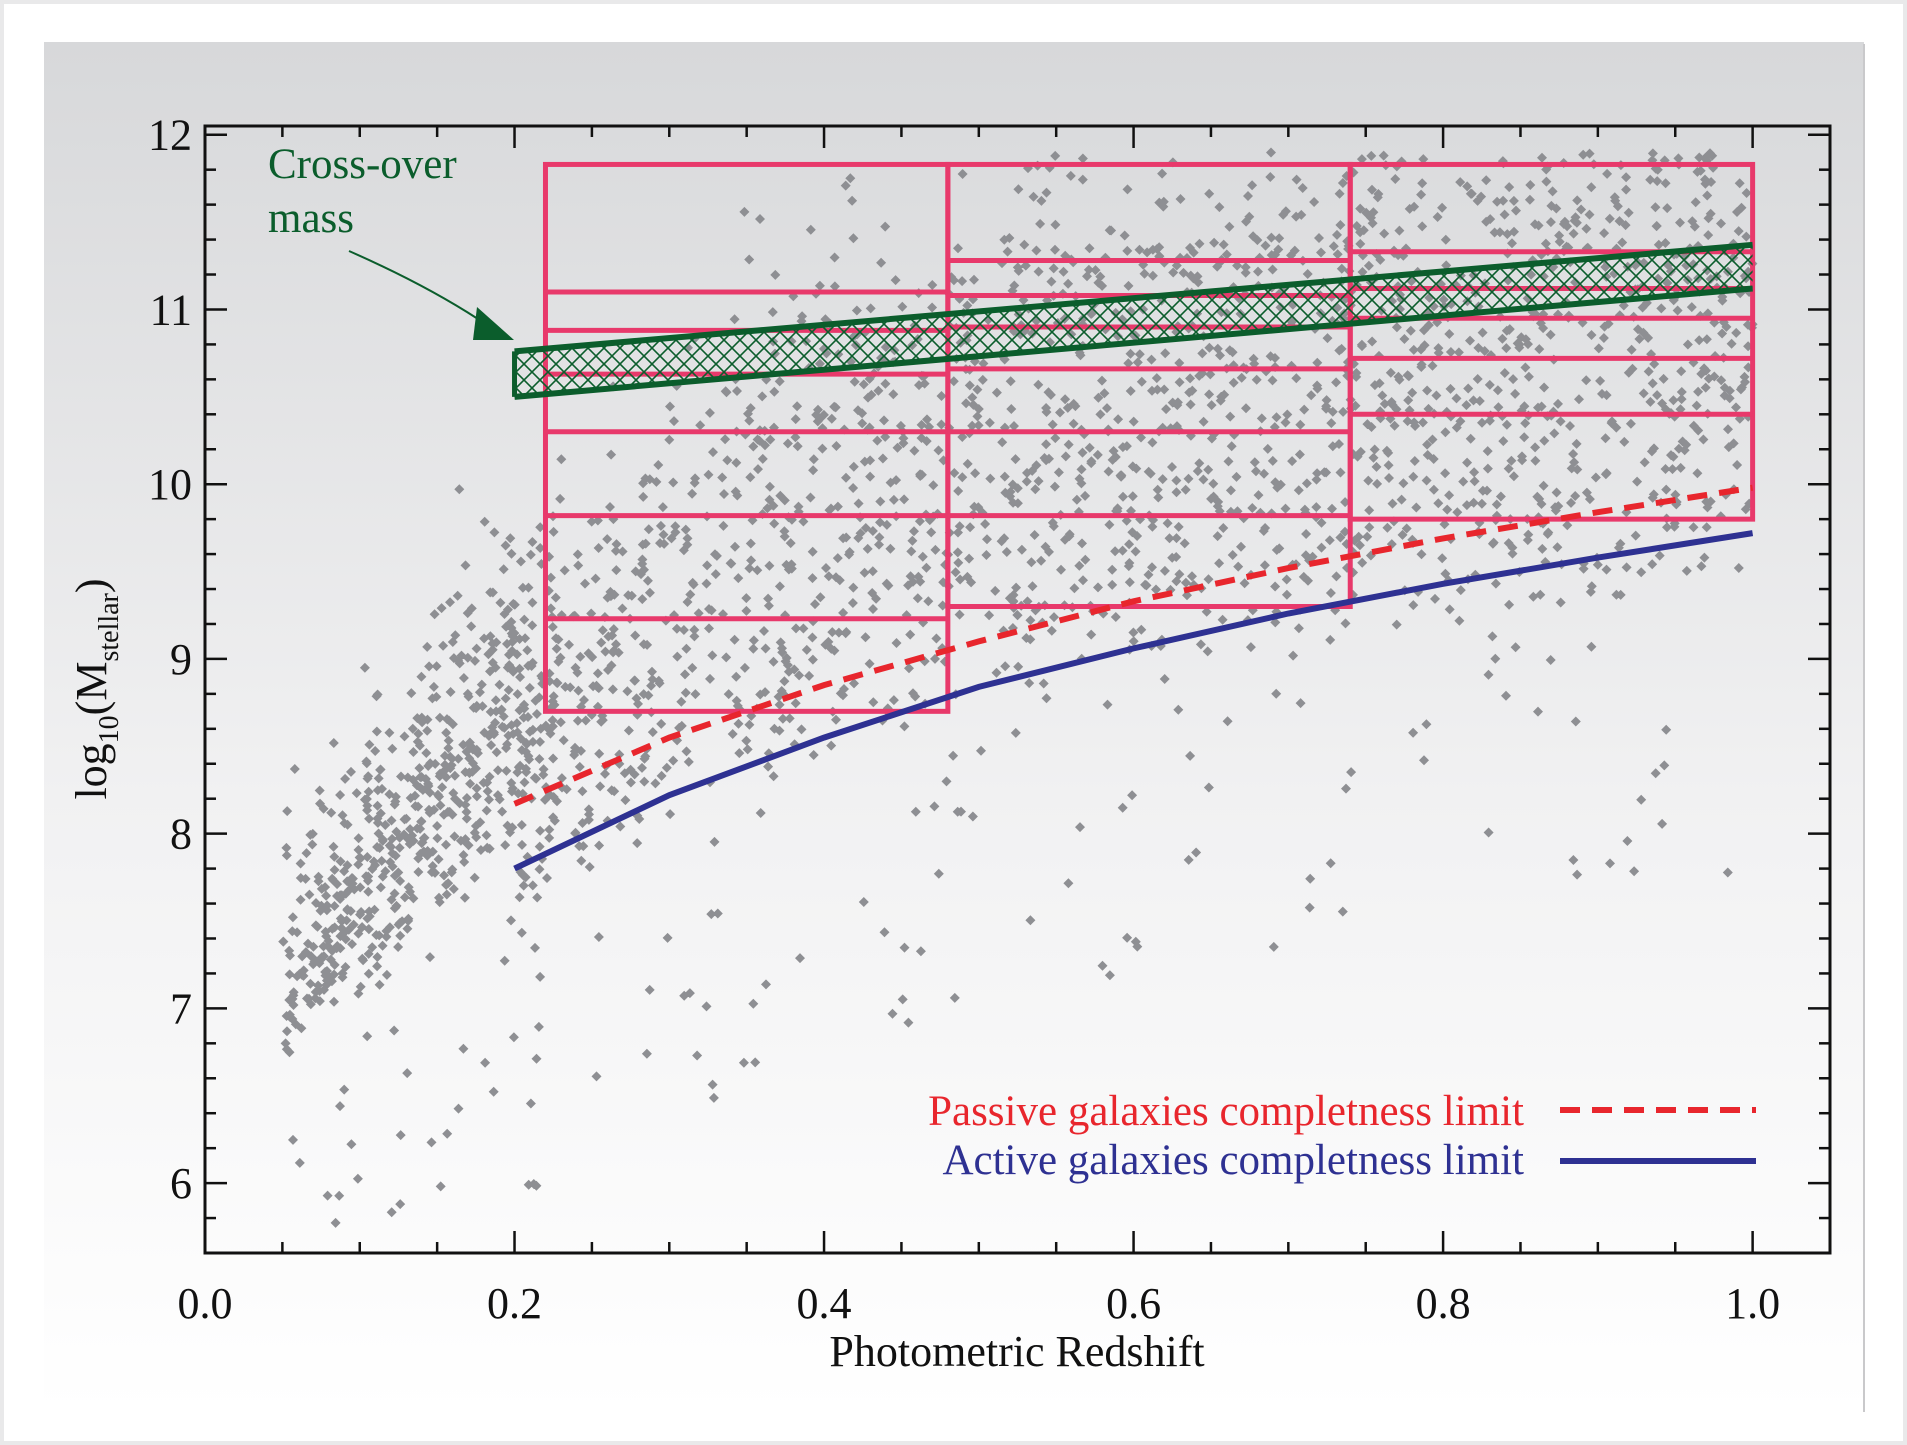 Image resolution: width=1907 pixels, height=1445 pixels. Describe the element at coordinates (493, 323) in the screenshot. I see `crossover-arrow-head` at that location.